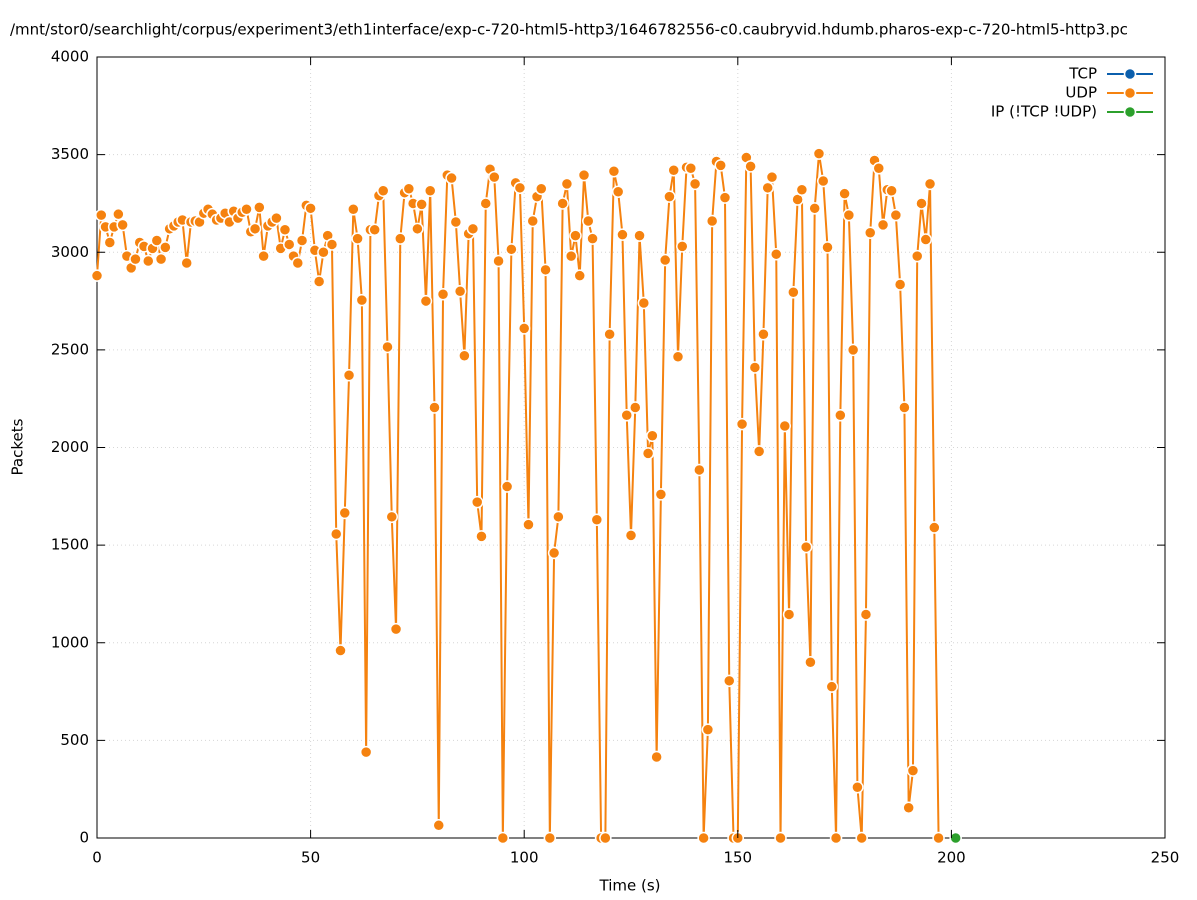  I want to click on y-tick-label: 0, so click(84, 838).